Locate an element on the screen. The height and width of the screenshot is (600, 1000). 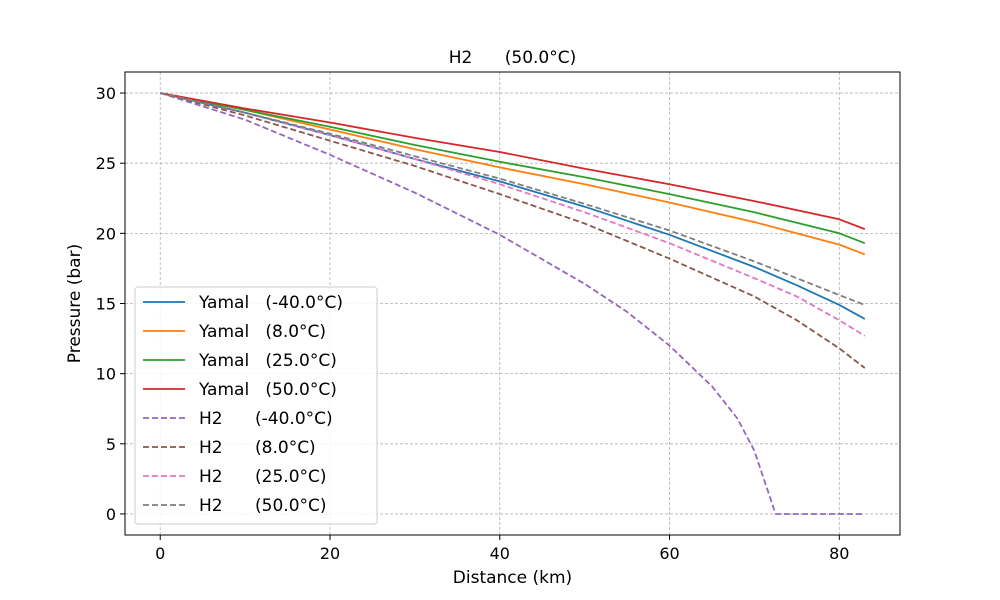
y-axis-label: Pressure (bar) is located at coordinates (75, 303).